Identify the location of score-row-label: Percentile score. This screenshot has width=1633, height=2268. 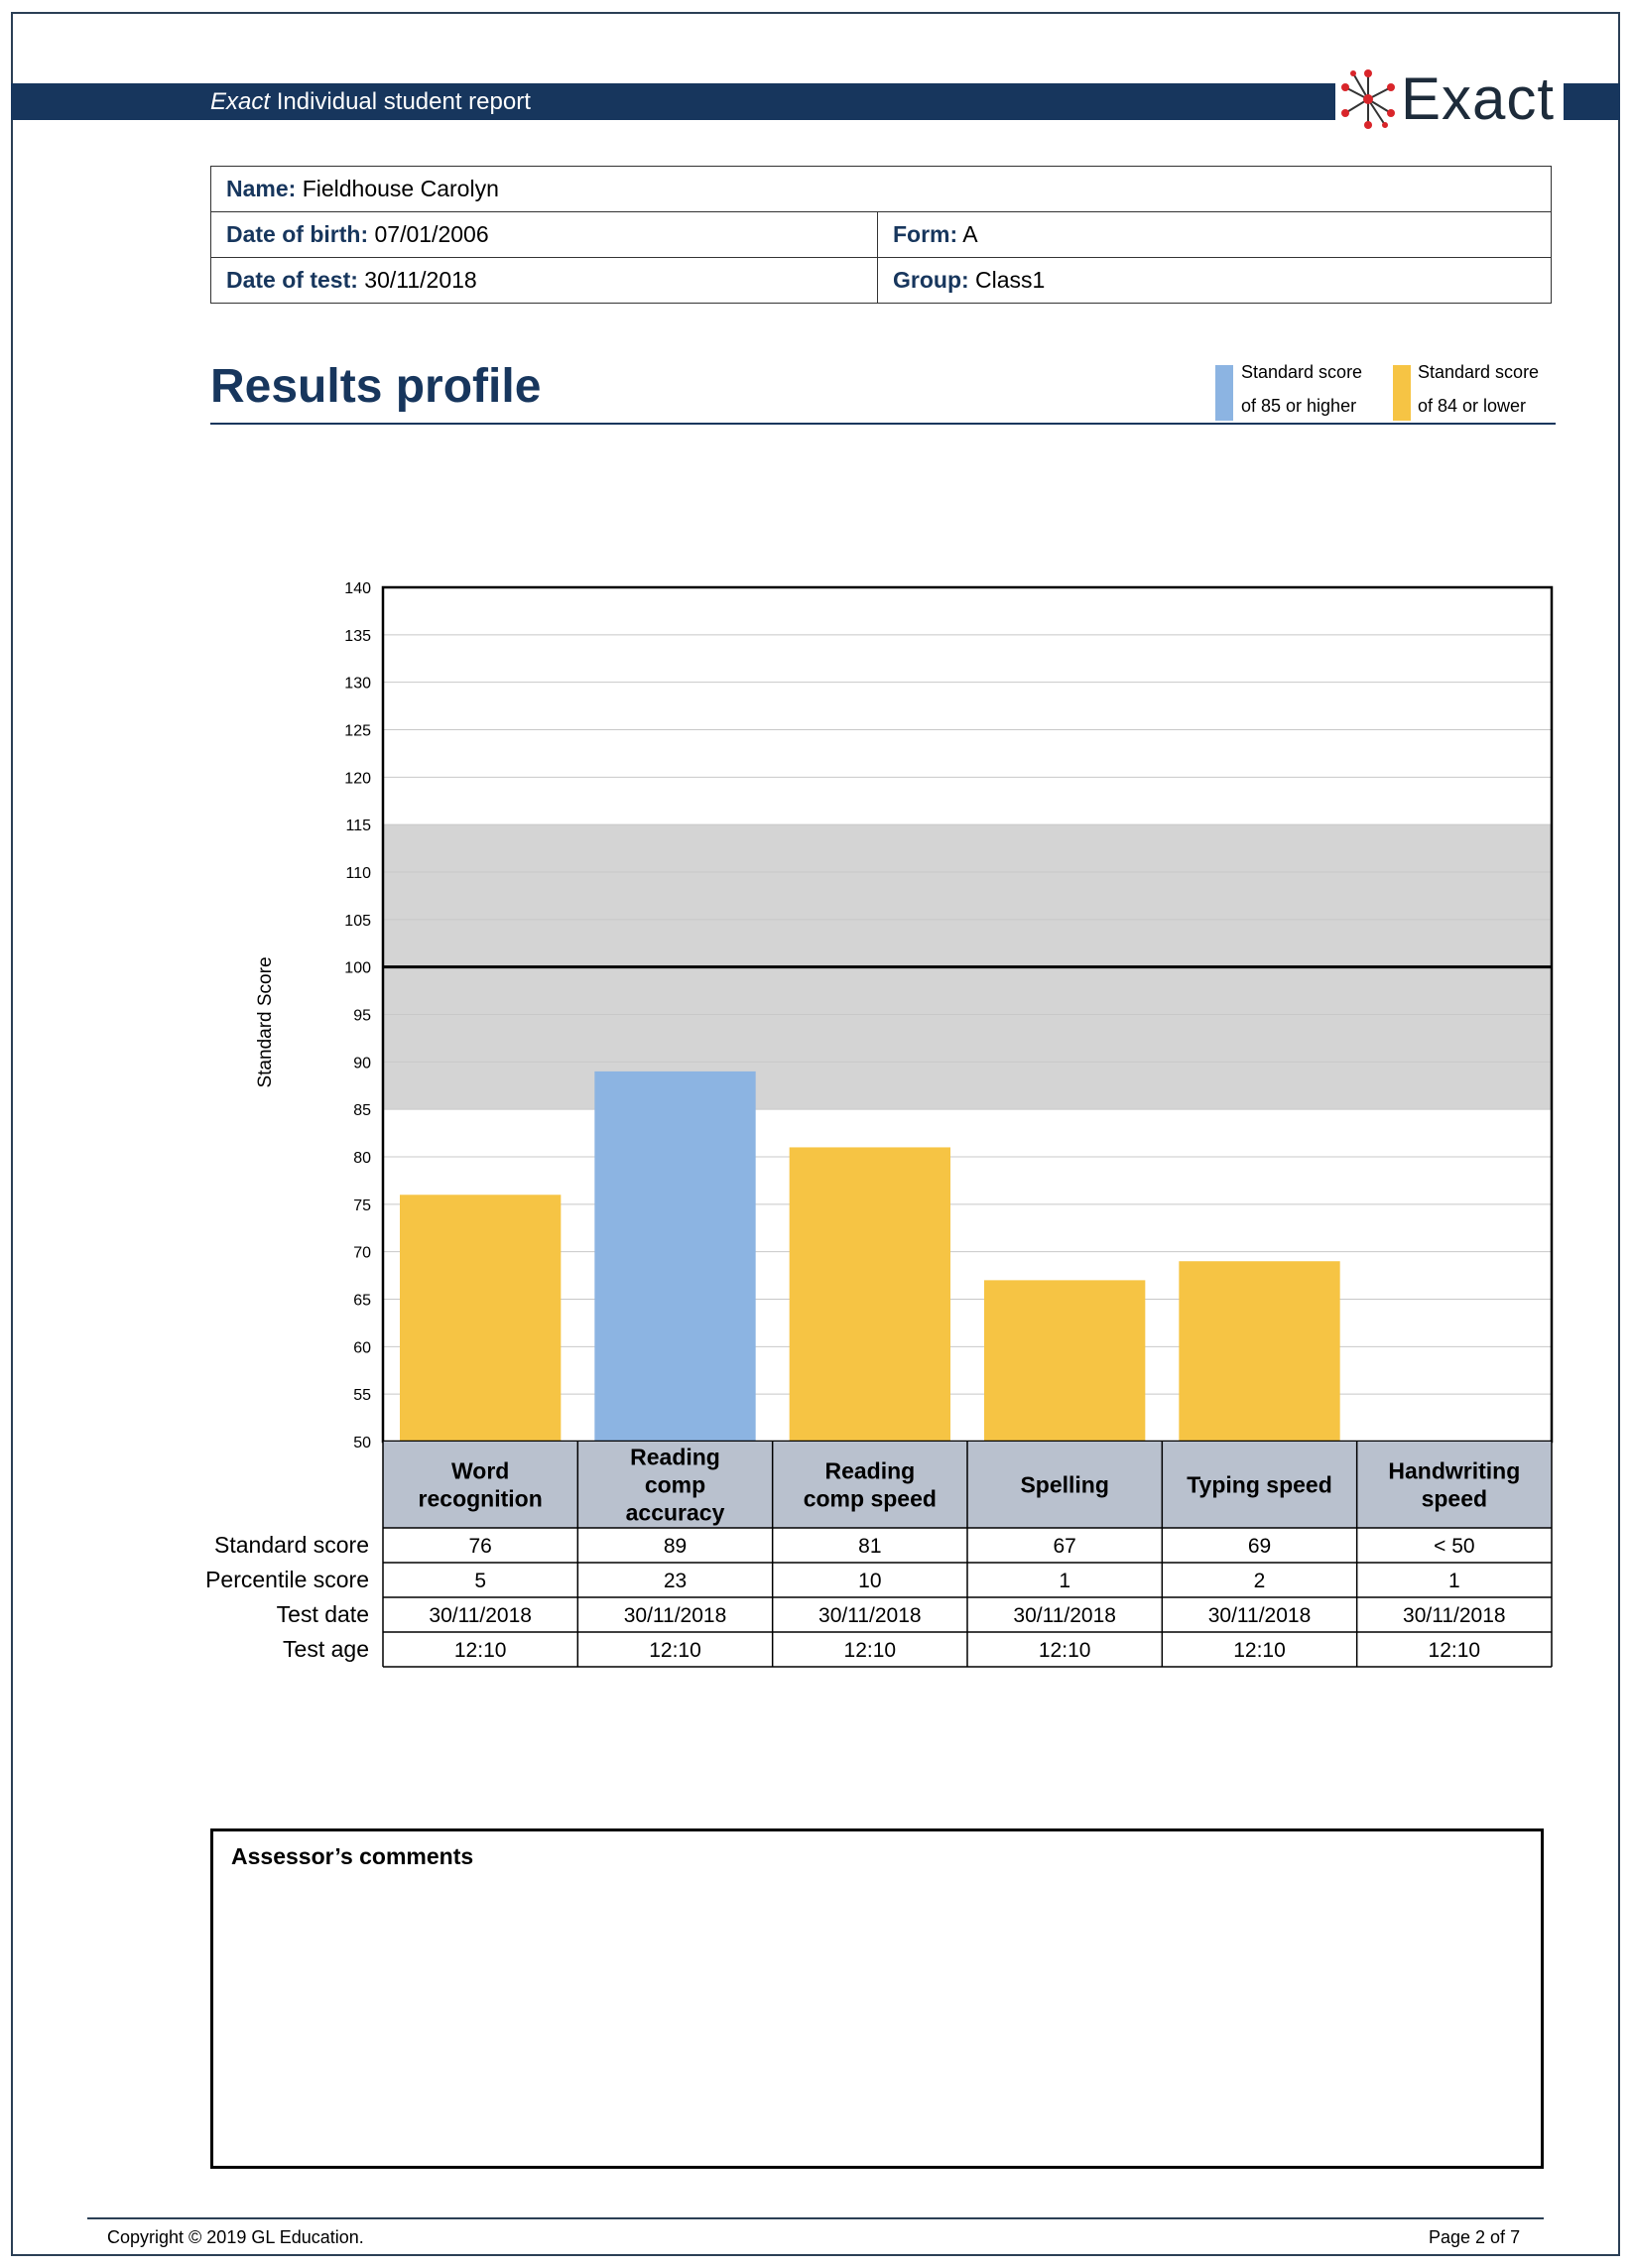
(287, 1579).